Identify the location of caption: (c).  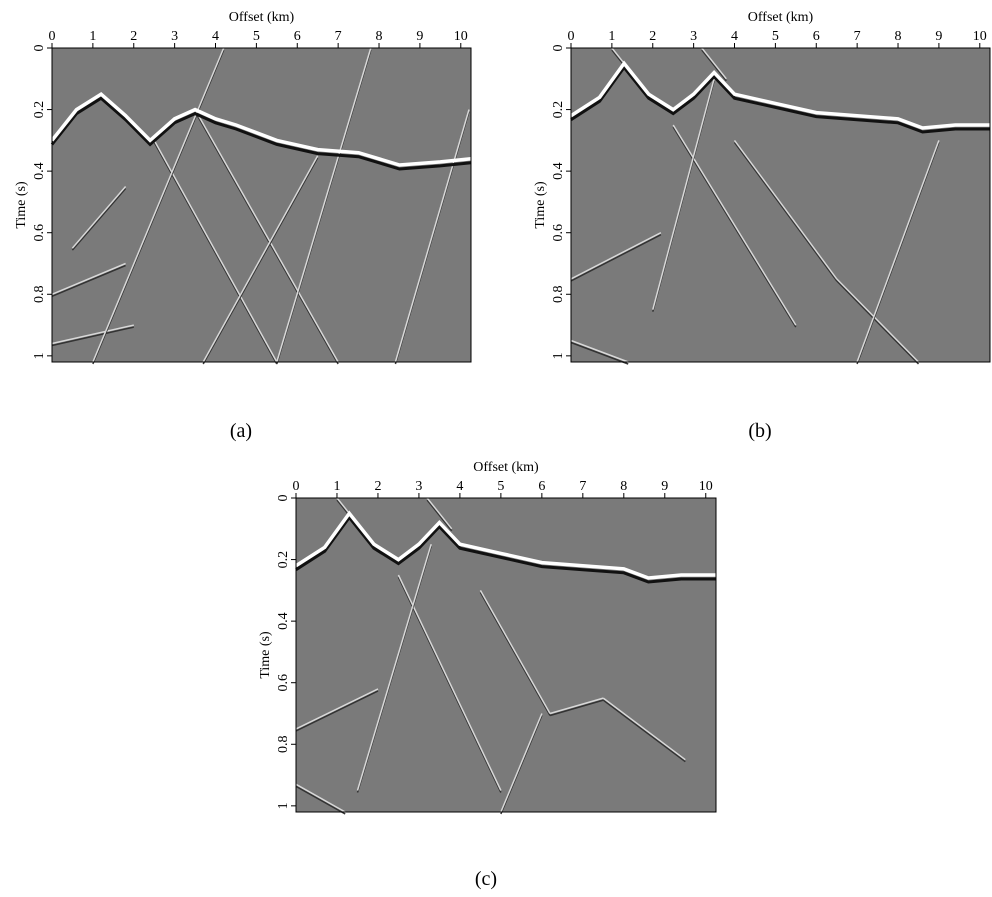
(486, 879).